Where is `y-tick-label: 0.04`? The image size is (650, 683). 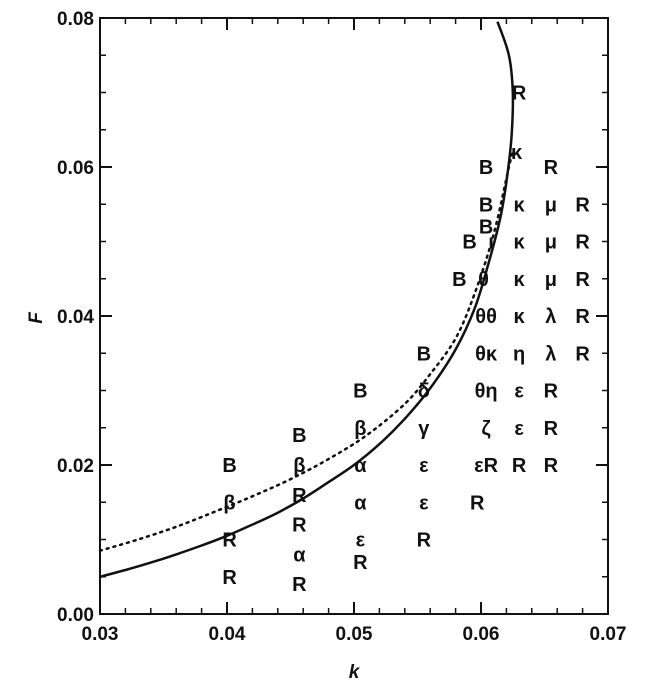 y-tick-label: 0.04 is located at coordinates (75, 317).